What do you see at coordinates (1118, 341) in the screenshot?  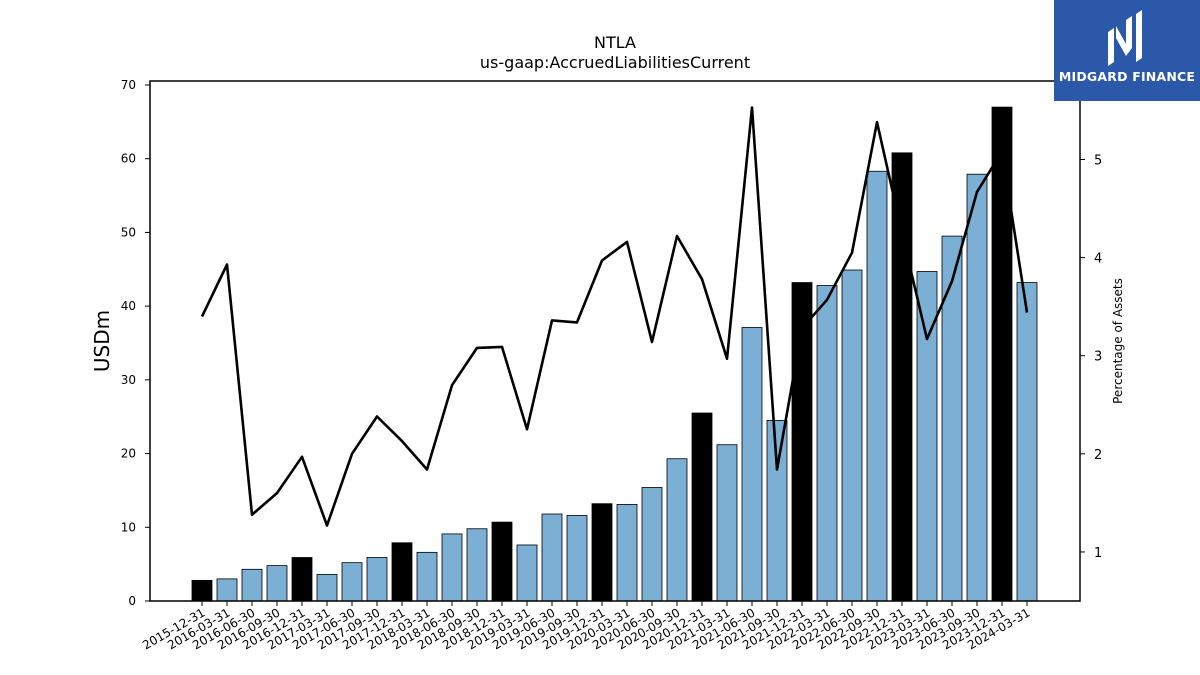 I see `y2-axis-label: Percentage of Assets` at bounding box center [1118, 341].